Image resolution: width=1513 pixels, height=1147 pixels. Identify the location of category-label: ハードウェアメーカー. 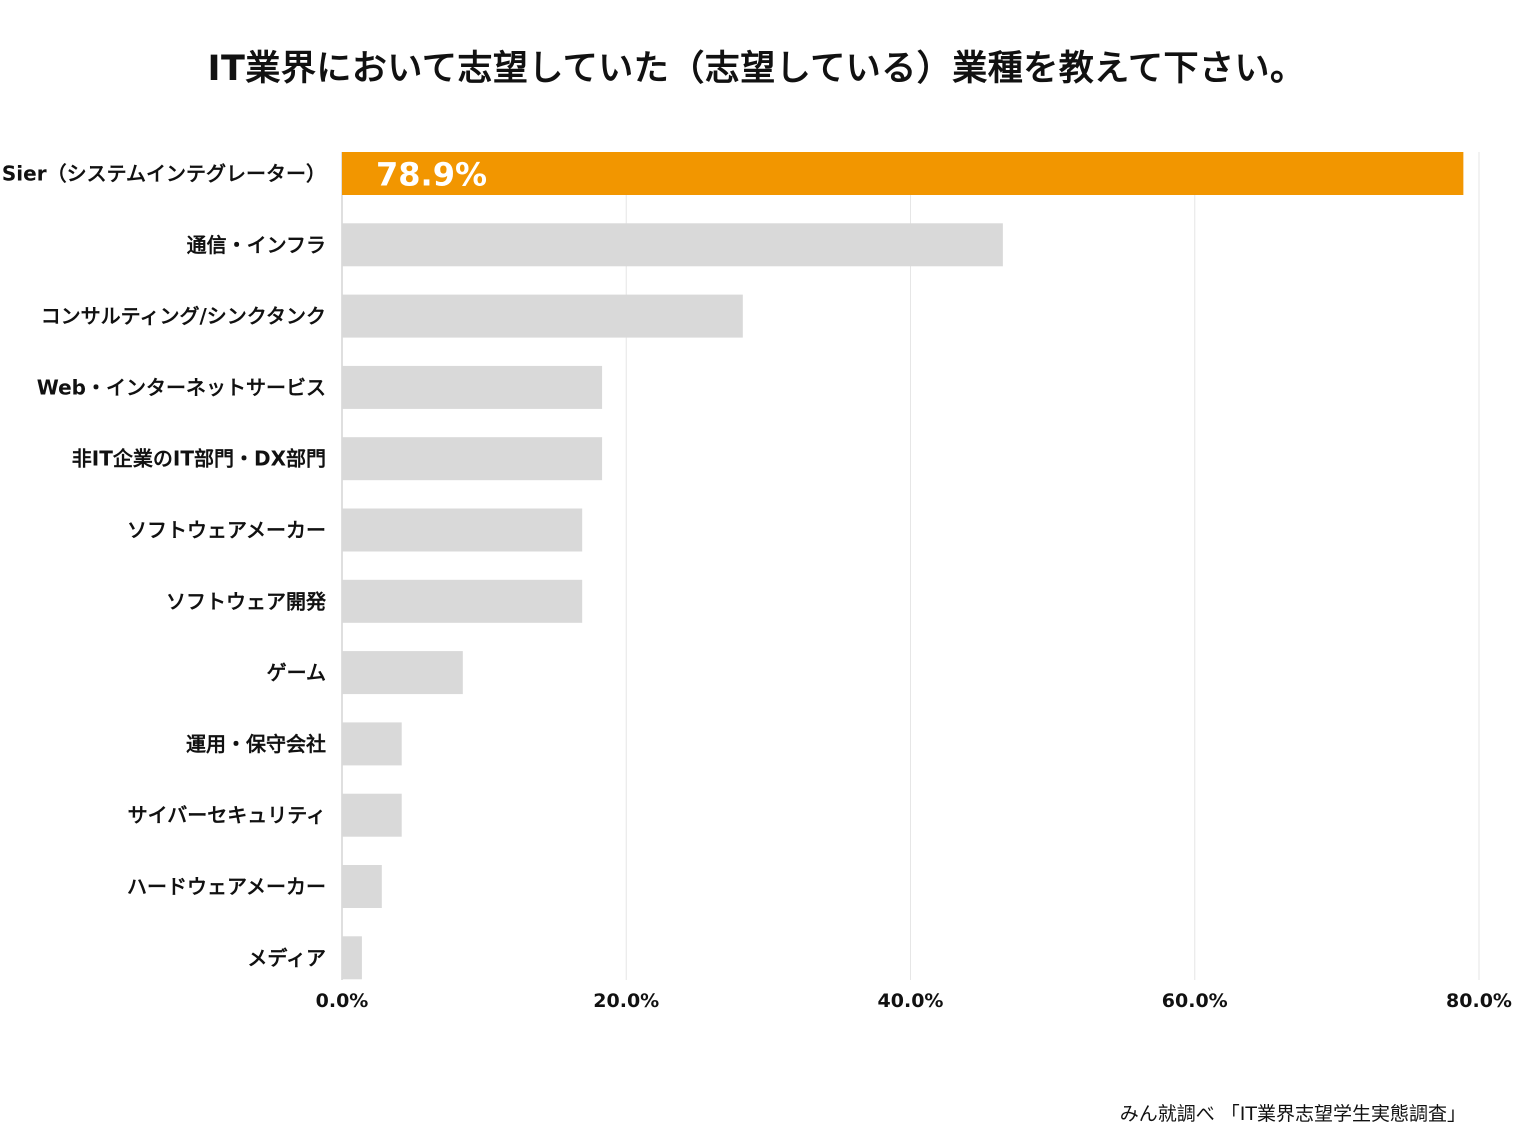
(226, 887).